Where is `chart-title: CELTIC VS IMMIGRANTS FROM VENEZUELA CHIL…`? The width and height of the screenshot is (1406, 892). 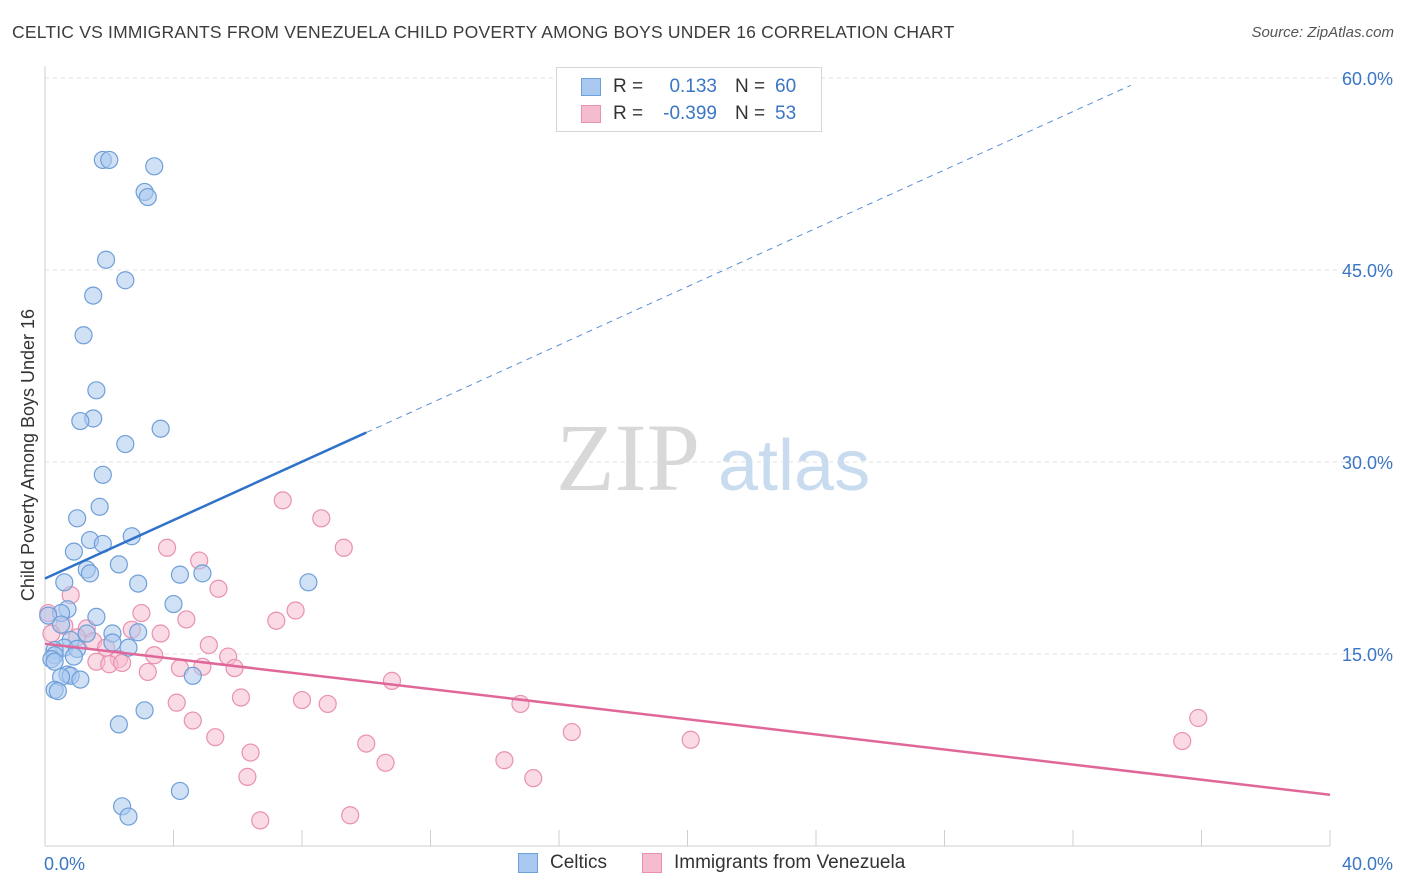
chart-title: CELTIC VS IMMIGRANTS FROM VENEZUELA CHIL… is located at coordinates (483, 32).